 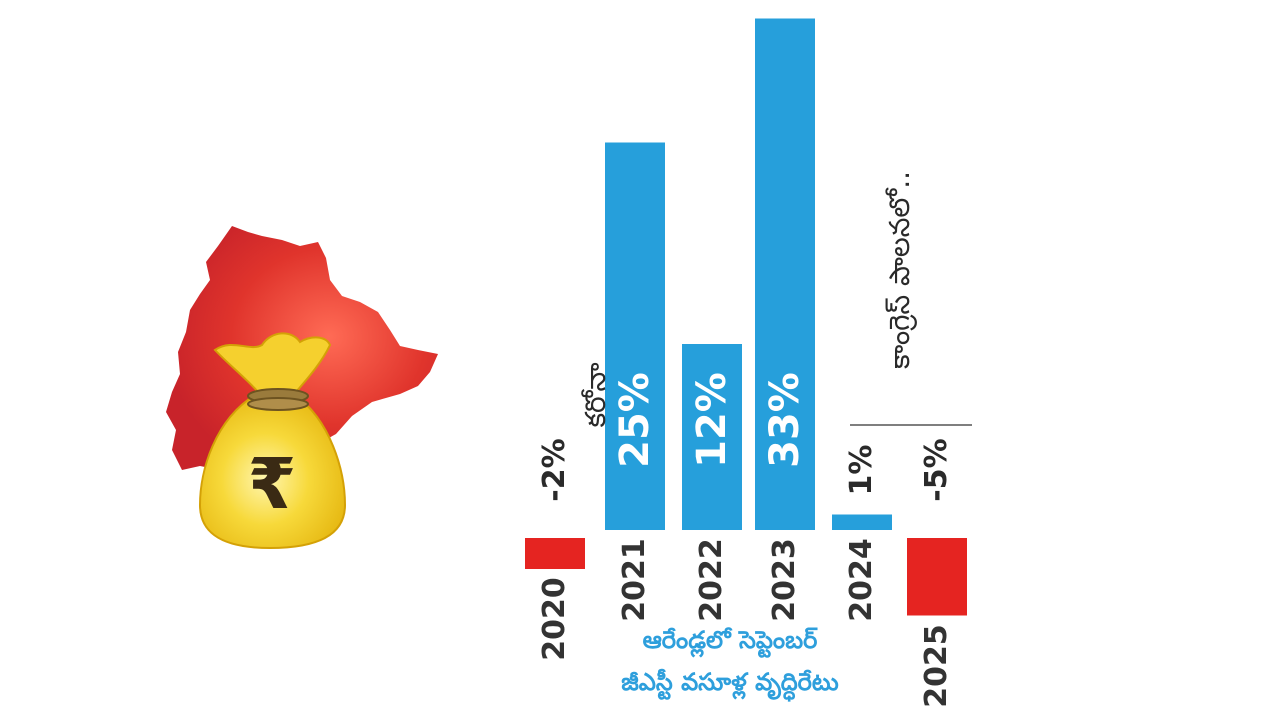 I want to click on year-label-2022: 2022, so click(x=711, y=580).